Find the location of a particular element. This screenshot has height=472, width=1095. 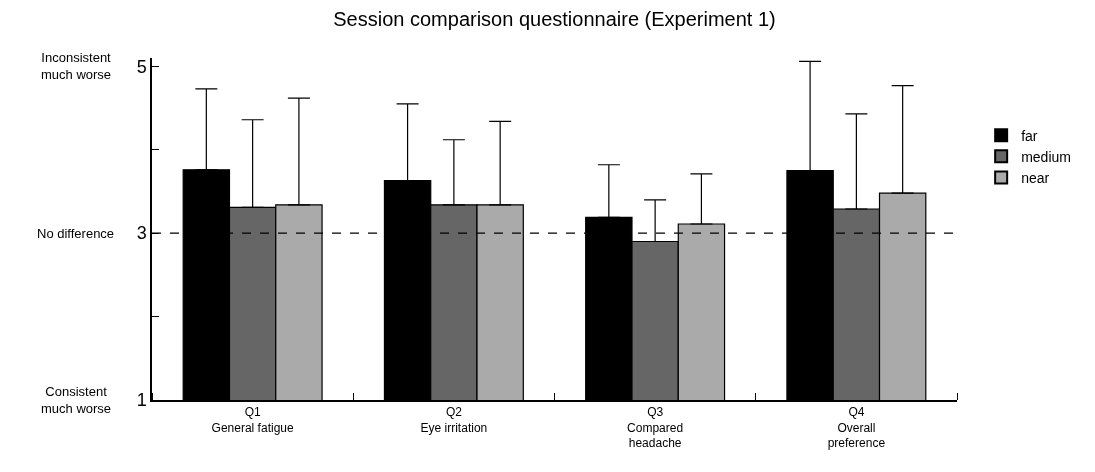

y-tick-label: 3 is located at coordinates (141, 233).